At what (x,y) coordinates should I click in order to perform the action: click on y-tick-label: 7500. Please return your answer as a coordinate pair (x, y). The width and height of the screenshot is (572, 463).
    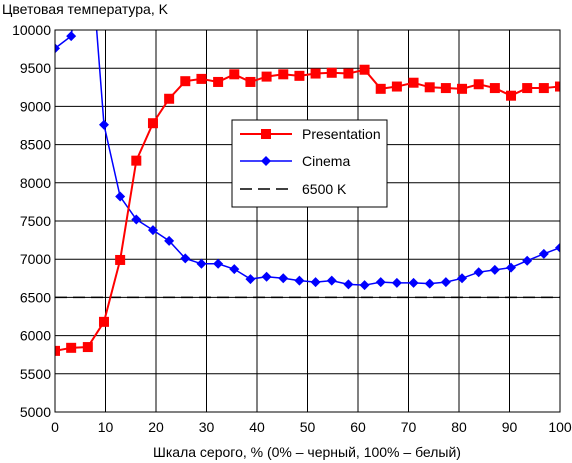
    Looking at the image, I should click on (35, 221).